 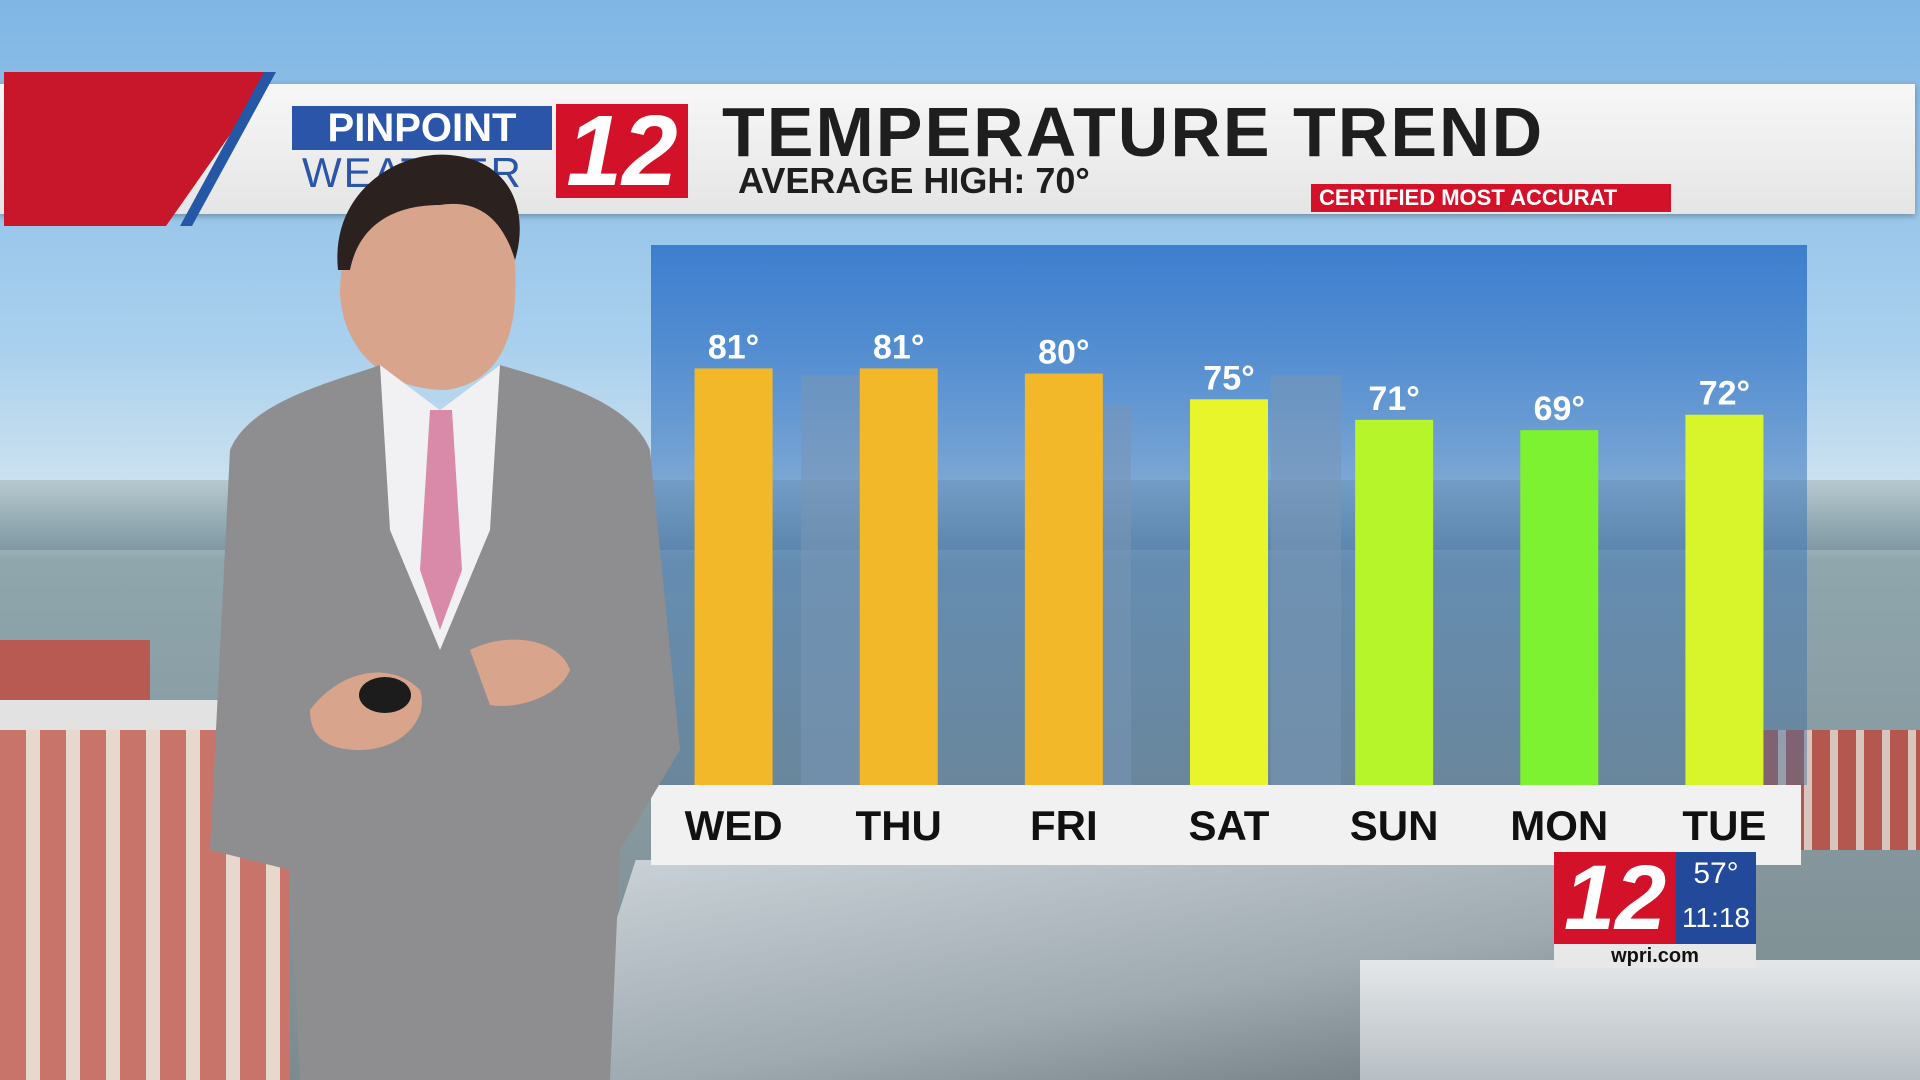 What do you see at coordinates (1716, 873) in the screenshot?
I see `current-temperature: 57°` at bounding box center [1716, 873].